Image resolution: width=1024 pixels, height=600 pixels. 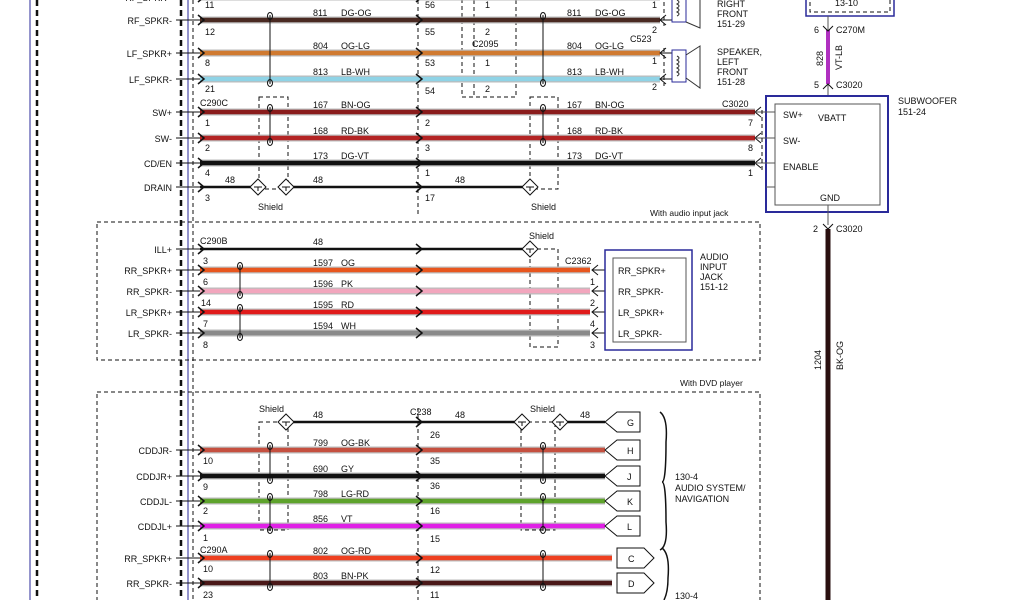 What do you see at coordinates (818, 360) in the screenshot?
I see `ground-circuit: 1204` at bounding box center [818, 360].